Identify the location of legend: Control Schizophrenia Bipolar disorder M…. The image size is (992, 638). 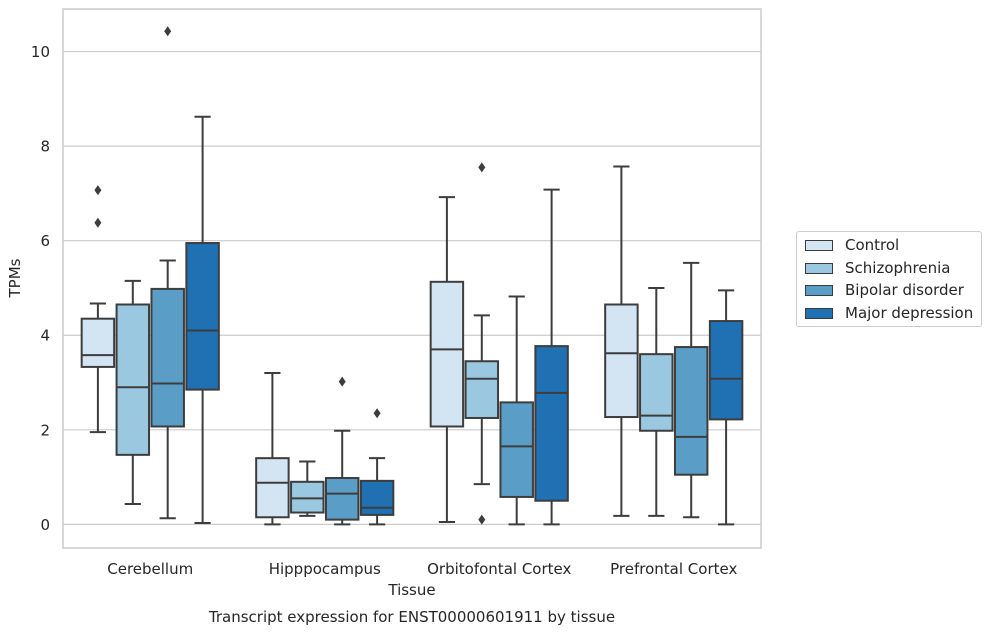
(889, 279).